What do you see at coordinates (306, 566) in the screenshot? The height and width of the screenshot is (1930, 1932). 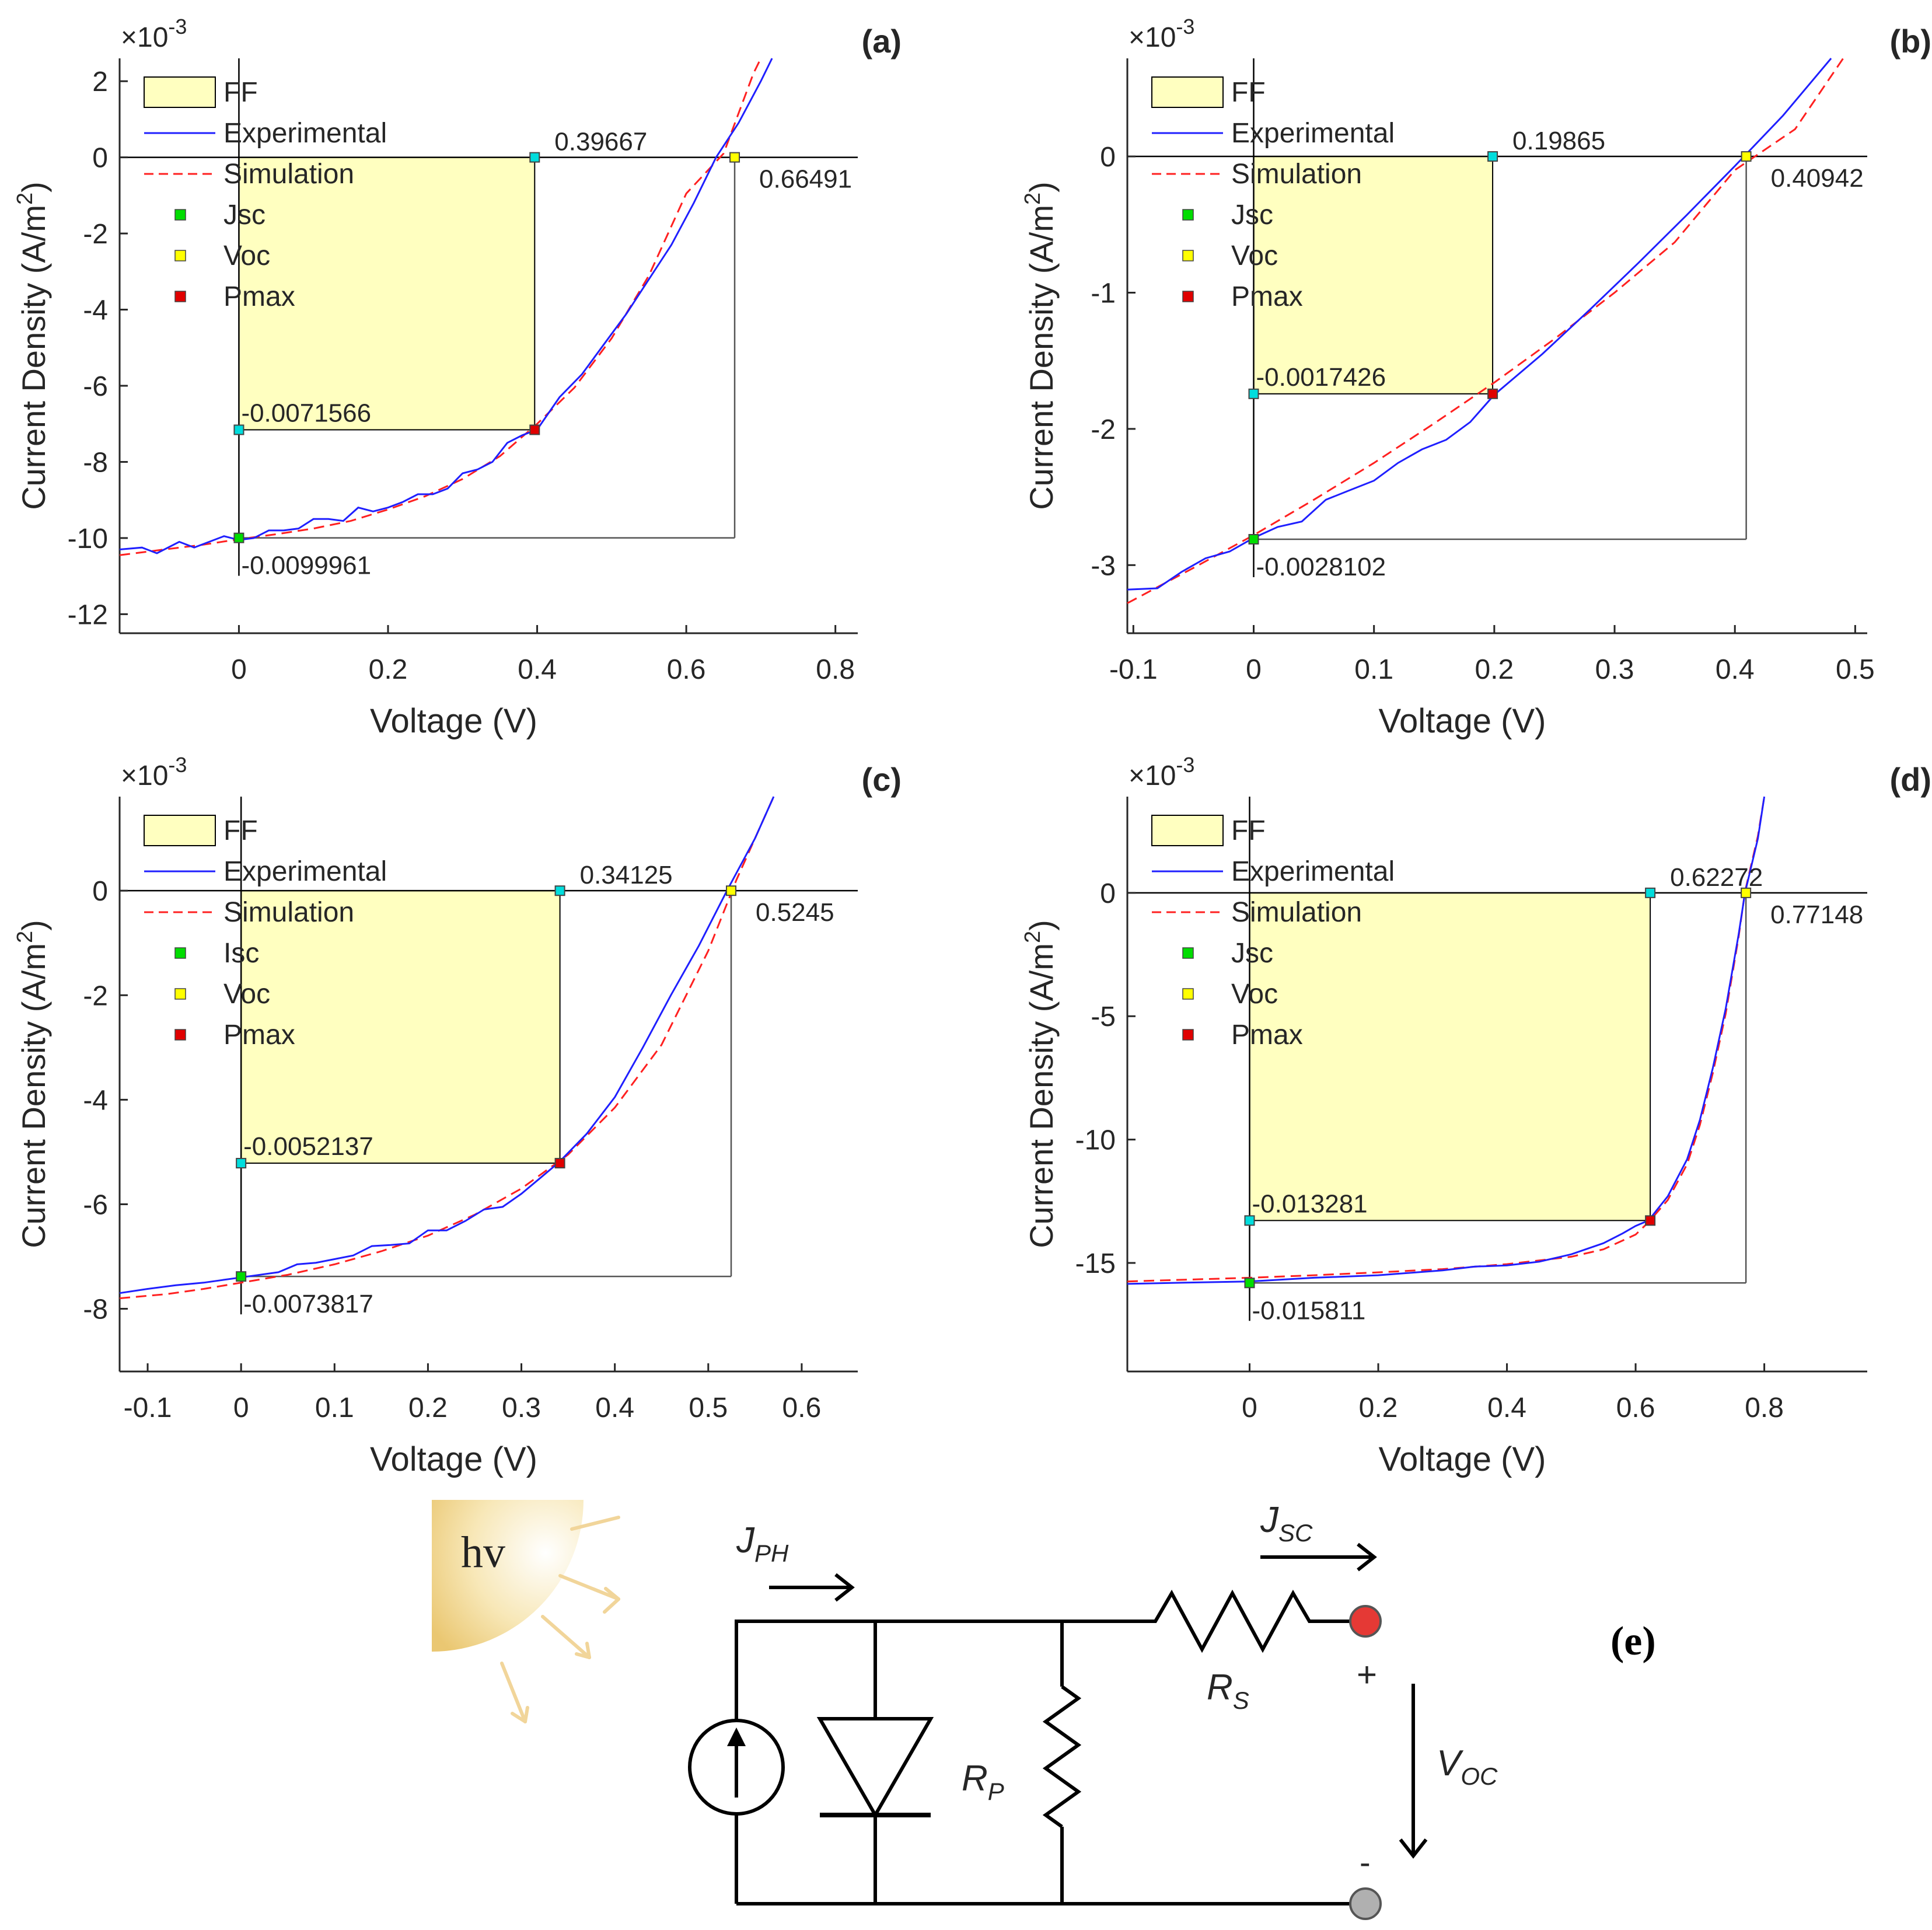 I see `annotation-jsc: -0.0099961` at bounding box center [306, 566].